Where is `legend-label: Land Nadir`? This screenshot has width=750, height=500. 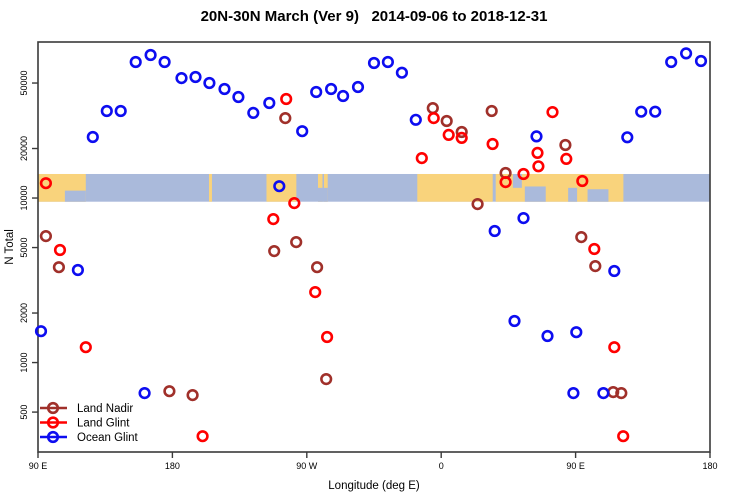 legend-label: Land Nadir is located at coordinates (105, 409).